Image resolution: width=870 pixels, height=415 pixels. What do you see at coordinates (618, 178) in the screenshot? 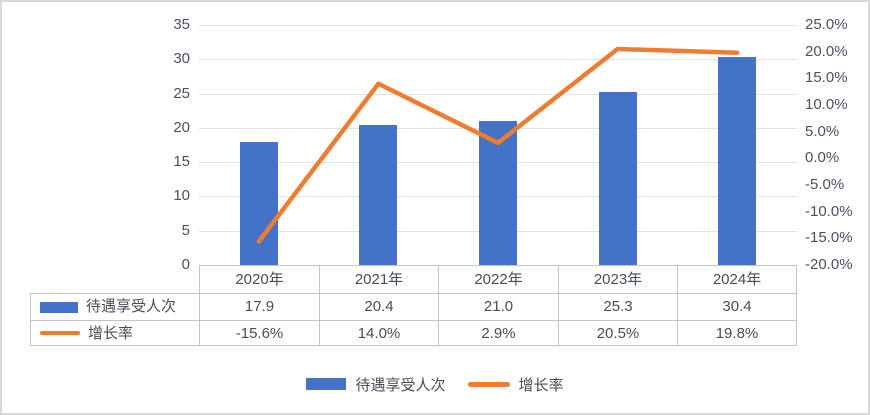
I see `bar-2023年` at bounding box center [618, 178].